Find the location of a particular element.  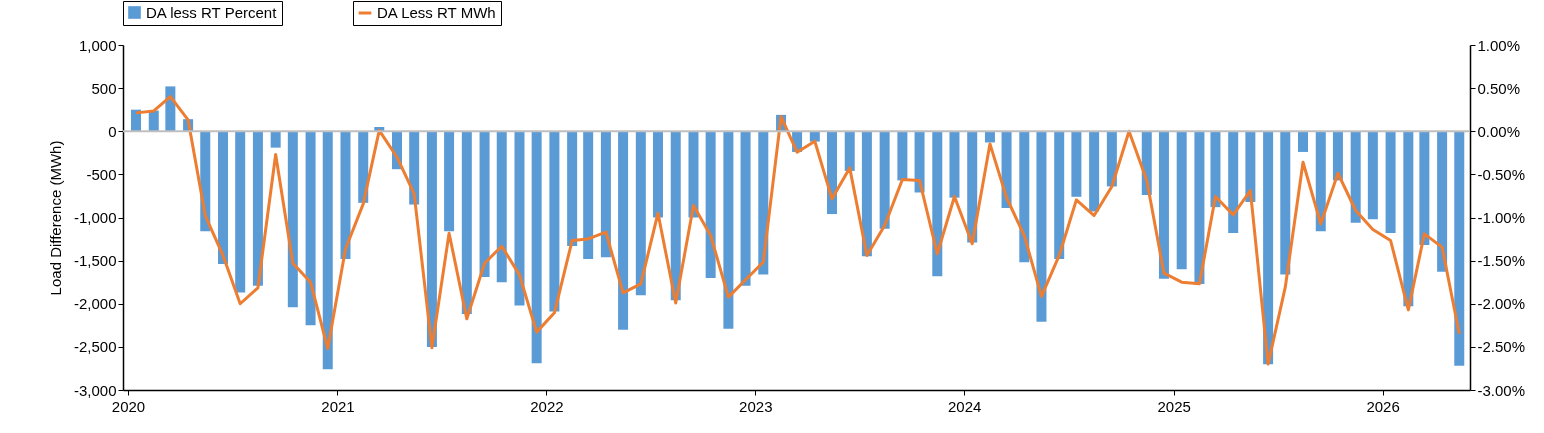

x-tick-label: 2025 is located at coordinates (1174, 406).